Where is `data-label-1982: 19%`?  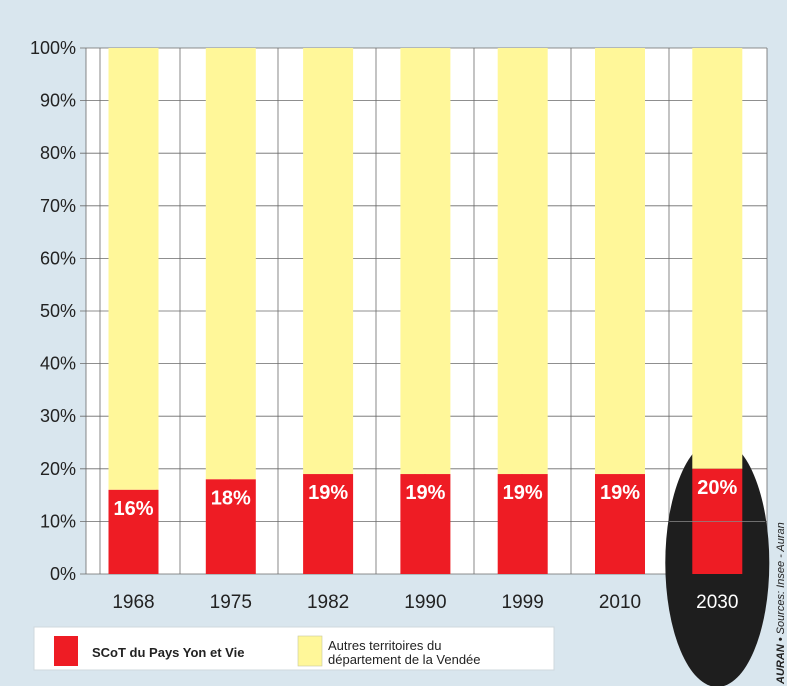
data-label-1982: 19% is located at coordinates (328, 493).